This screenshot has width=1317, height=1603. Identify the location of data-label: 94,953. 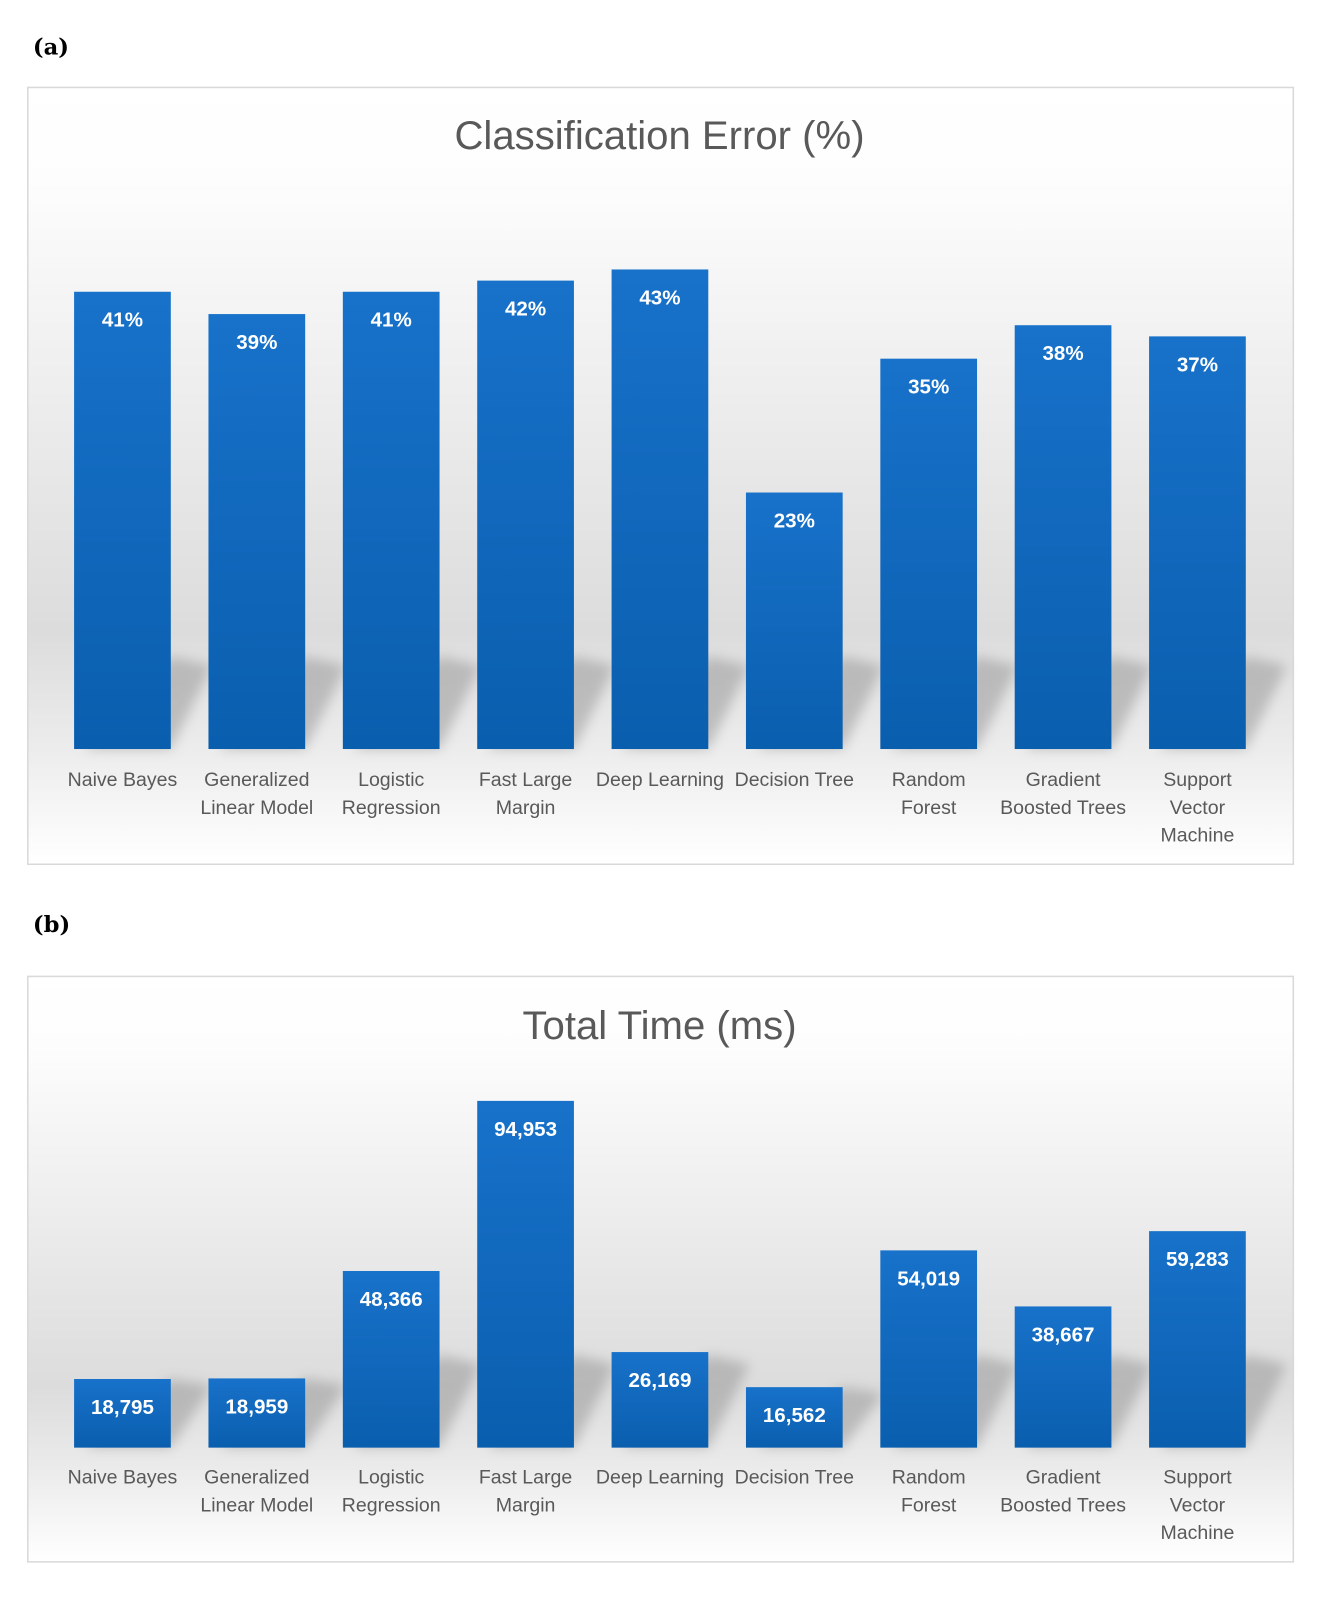
(525, 1129).